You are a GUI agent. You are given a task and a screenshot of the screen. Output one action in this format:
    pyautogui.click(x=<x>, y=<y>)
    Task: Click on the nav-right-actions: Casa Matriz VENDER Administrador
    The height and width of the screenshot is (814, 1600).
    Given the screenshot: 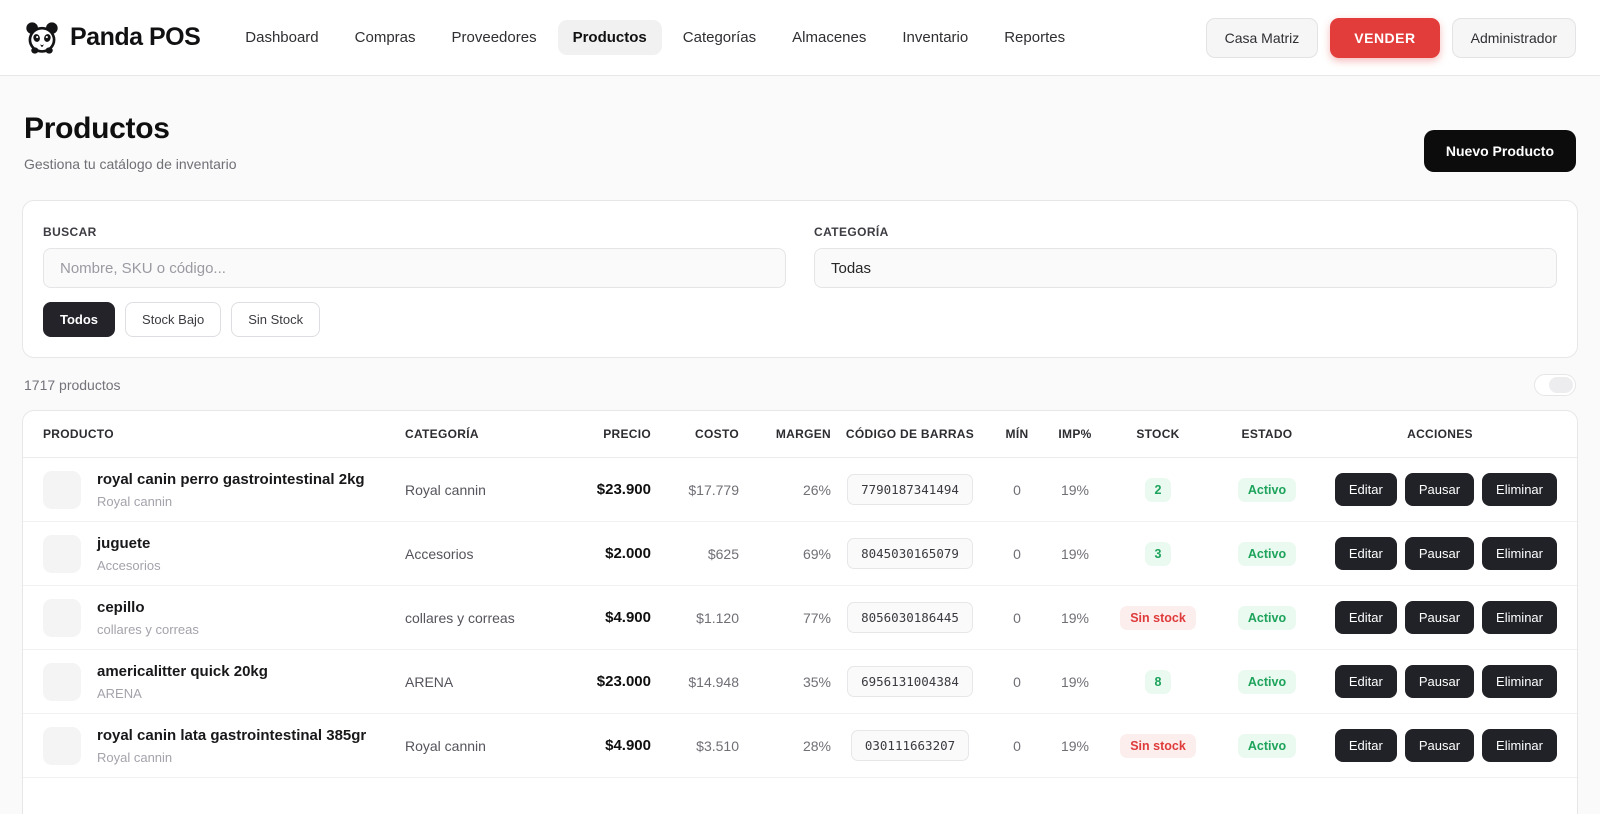 What is the action you would take?
    pyautogui.click(x=1390, y=37)
    